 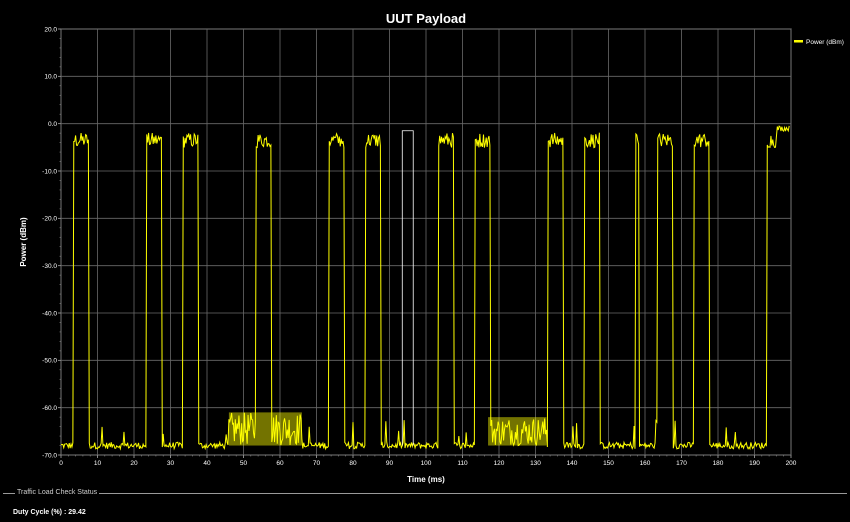 What do you see at coordinates (535, 463) in the screenshot?
I see `x-tick-label: 130` at bounding box center [535, 463].